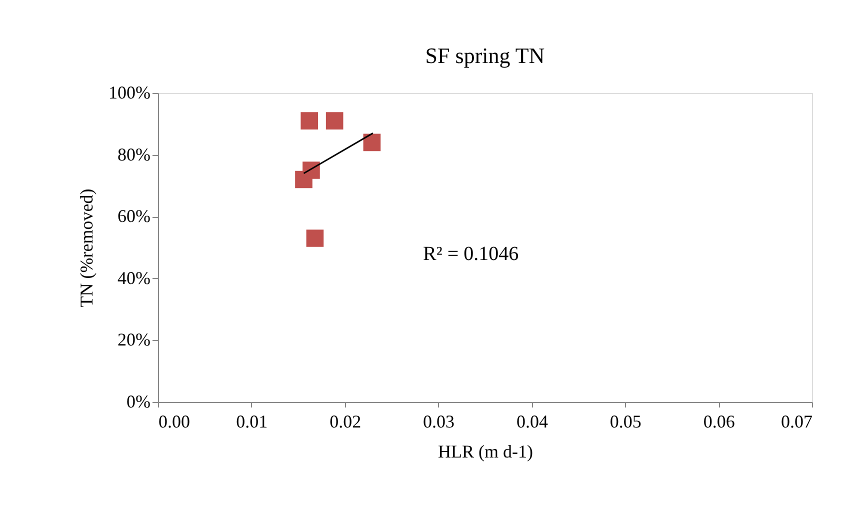 The height and width of the screenshot is (518, 859). What do you see at coordinates (485, 452) in the screenshot?
I see `x-axis-title: HLR (m d-1)` at bounding box center [485, 452].